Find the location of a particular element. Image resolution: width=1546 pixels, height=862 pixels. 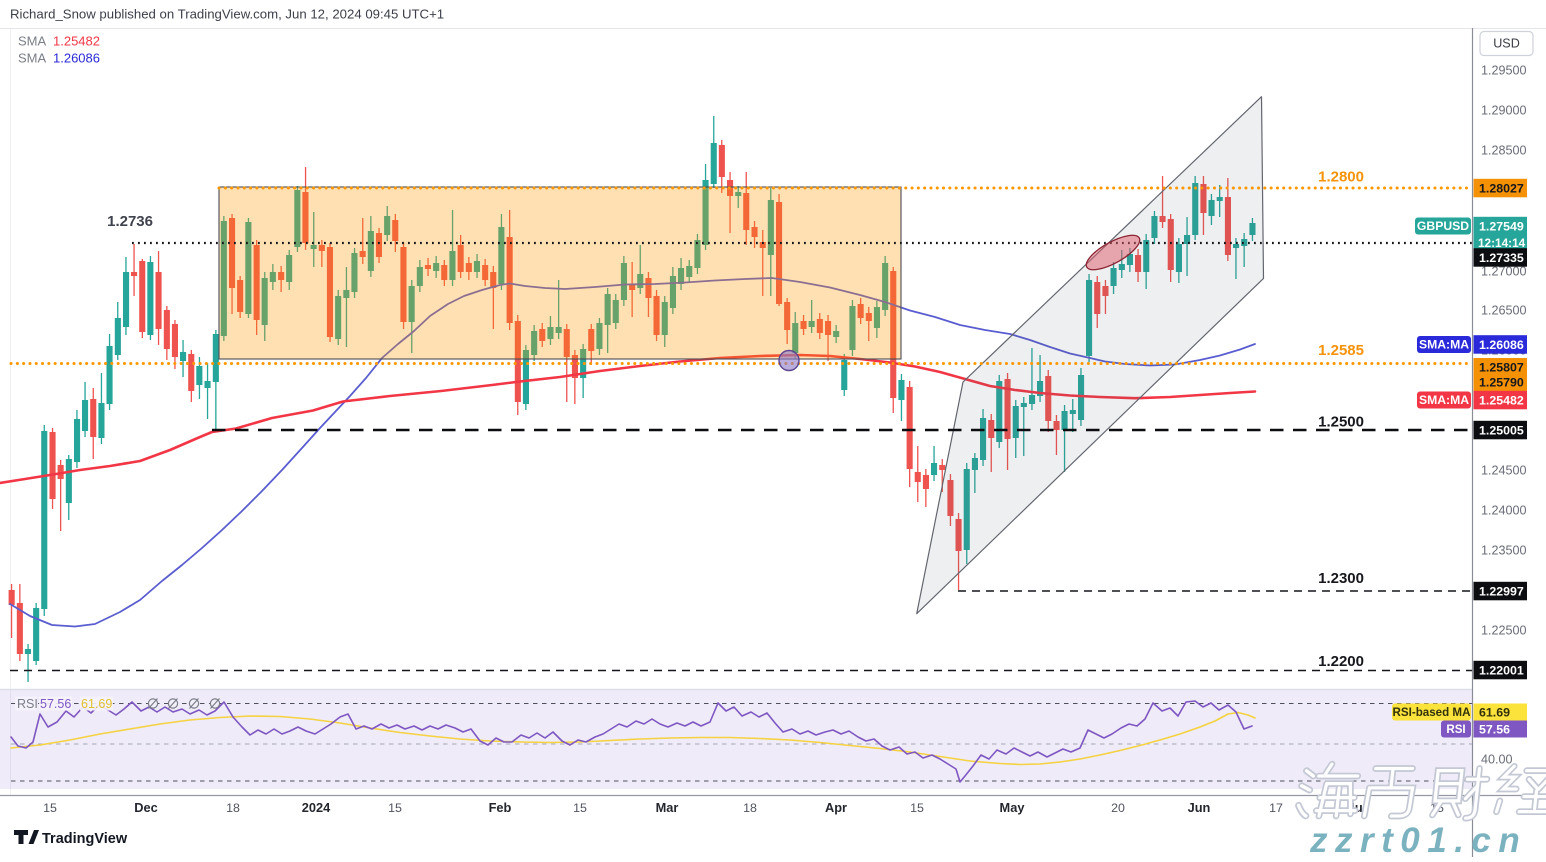

svg-text: 1.26500 is located at coordinates (1504, 310).